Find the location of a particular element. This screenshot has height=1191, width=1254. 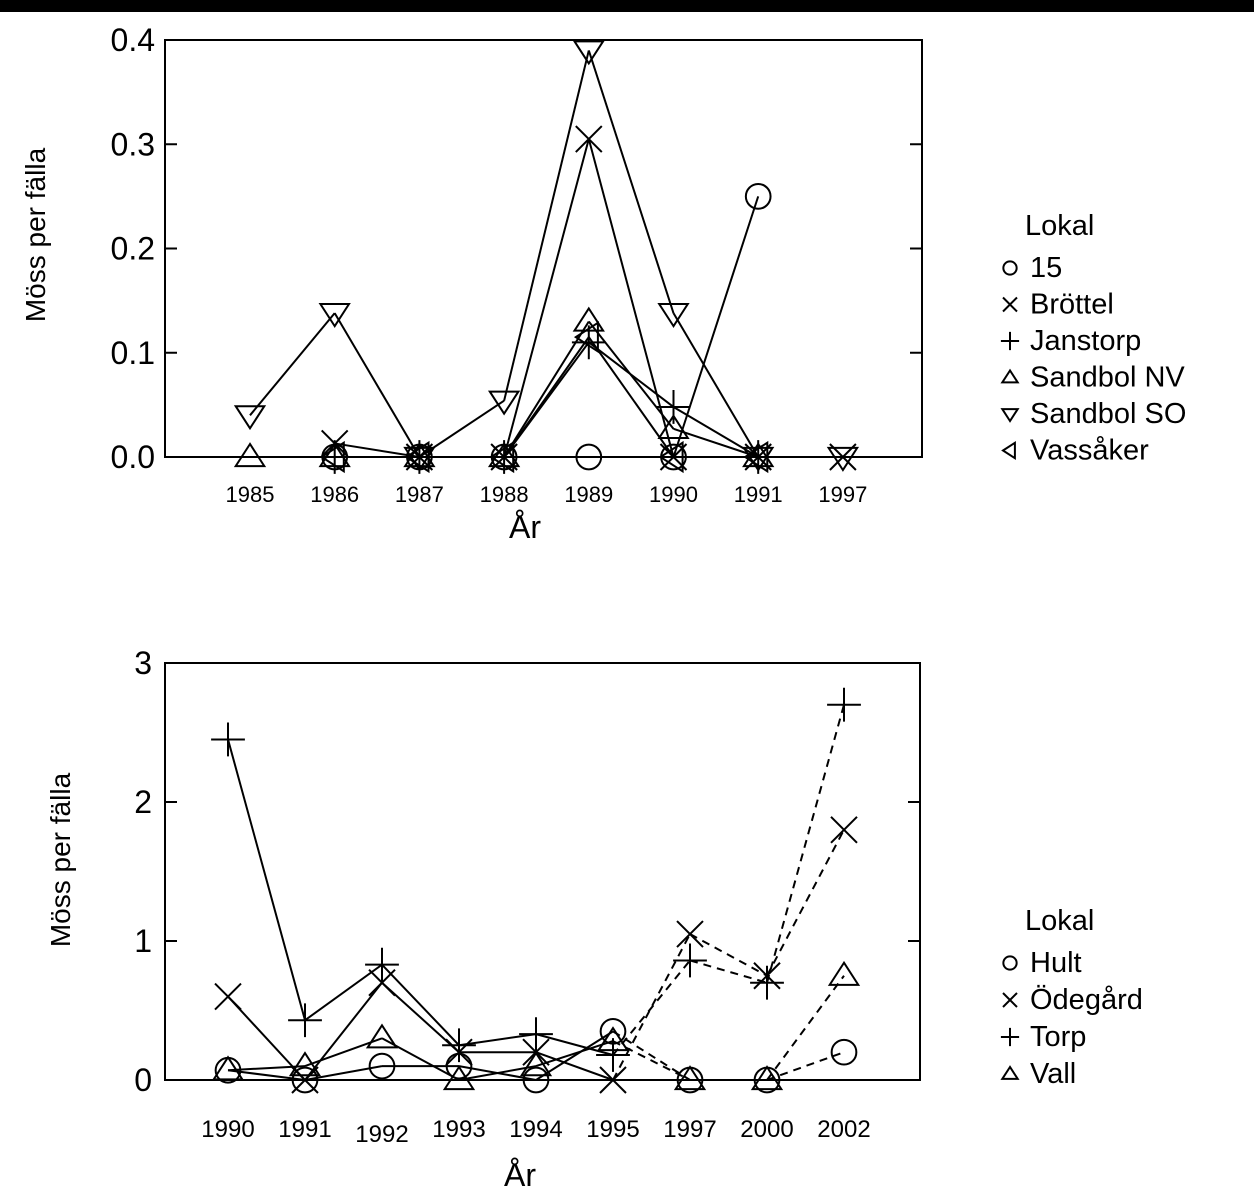

legend-entry: Torp is located at coordinates (1043, 1037).